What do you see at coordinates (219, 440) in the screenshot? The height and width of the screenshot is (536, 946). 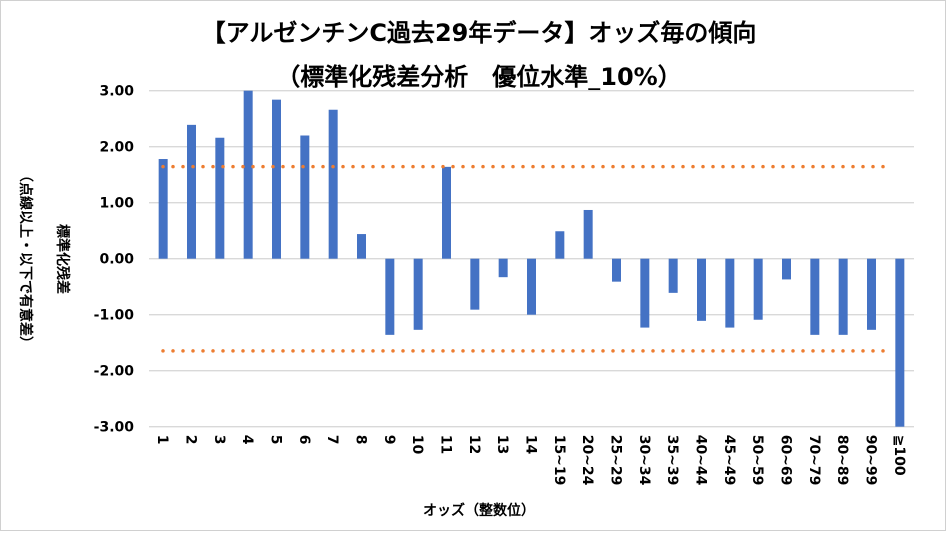 I see `x-tick-label: 3` at bounding box center [219, 440].